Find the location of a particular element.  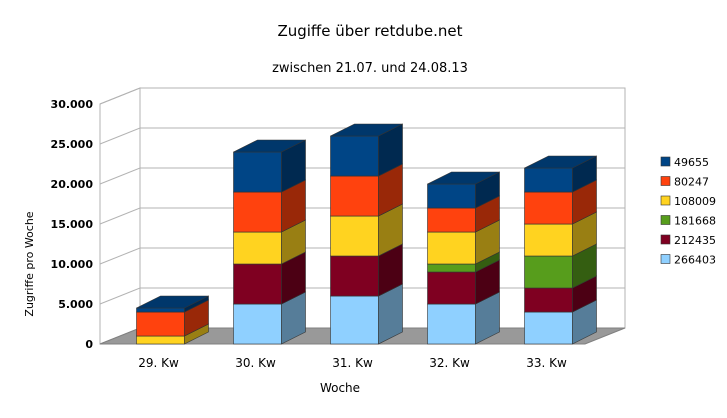

y-tick-label: 30.000 is located at coordinates (72, 104).